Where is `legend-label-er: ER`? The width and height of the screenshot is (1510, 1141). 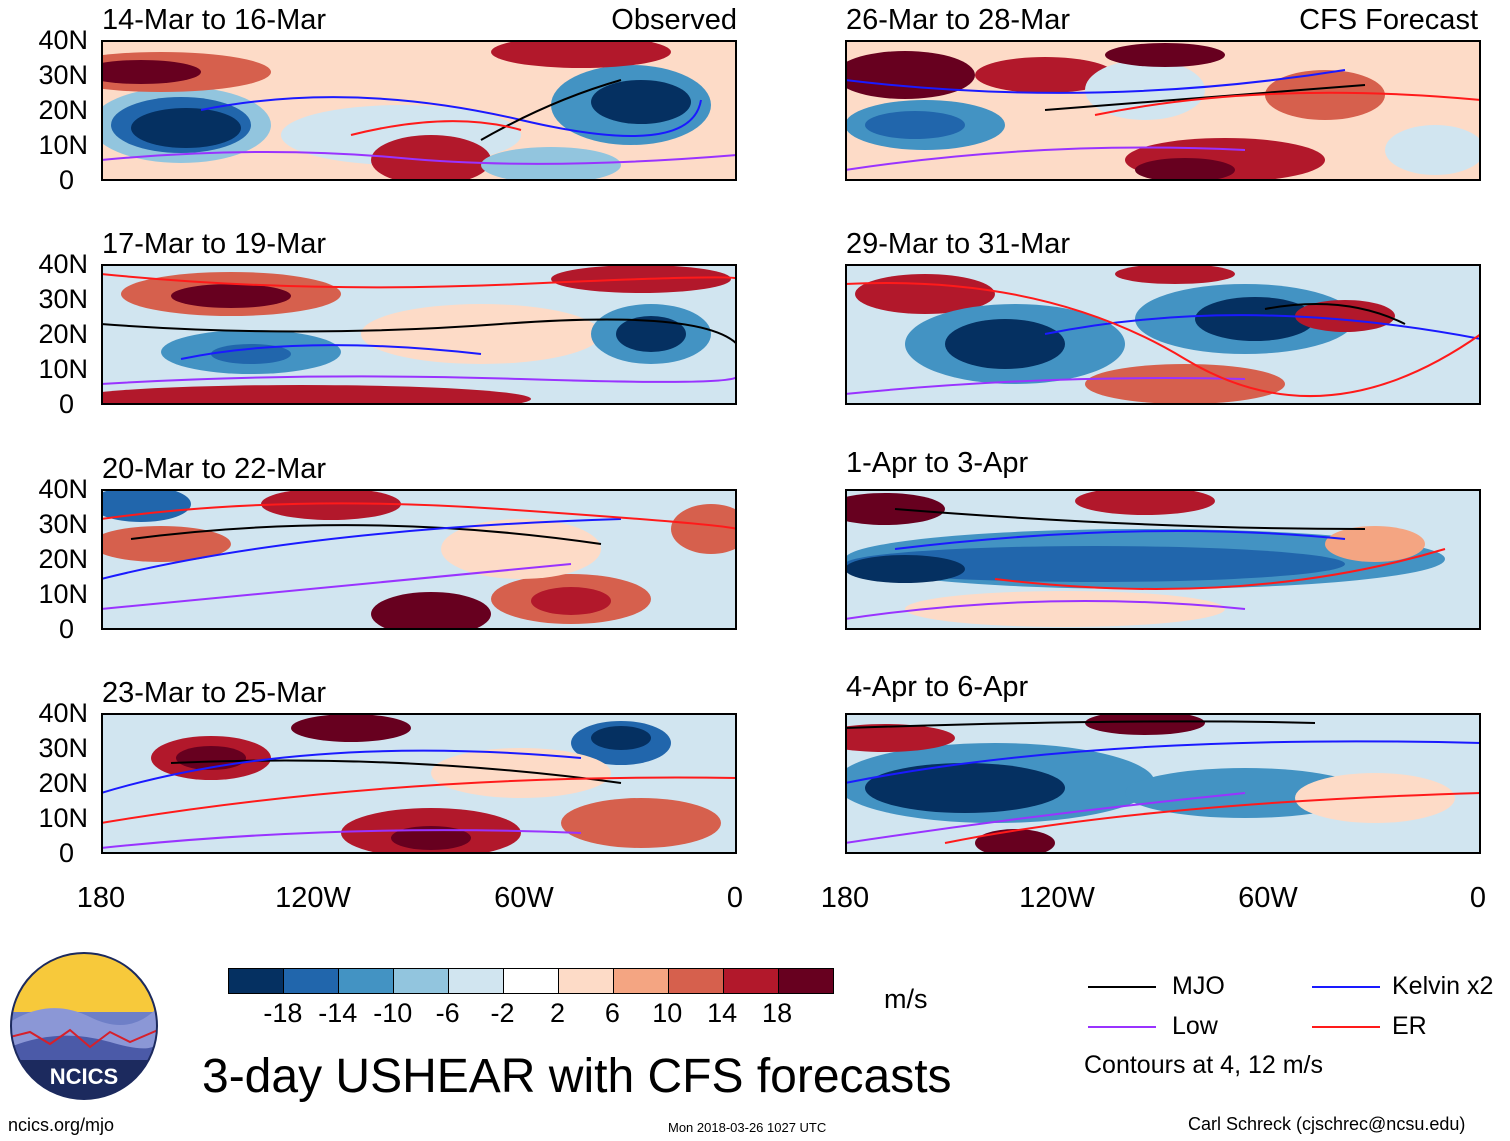
legend-label-er: ER is located at coordinates (1409, 1026).